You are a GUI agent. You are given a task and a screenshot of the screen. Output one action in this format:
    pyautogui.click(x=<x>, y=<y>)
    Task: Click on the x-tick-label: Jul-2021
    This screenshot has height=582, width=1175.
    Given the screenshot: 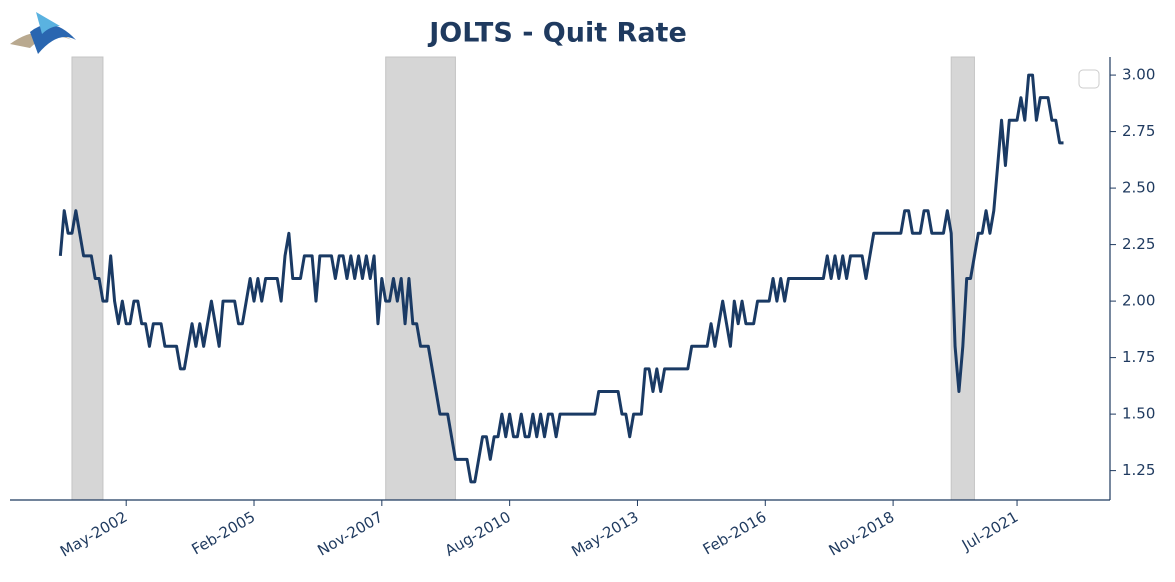 What is the action you would take?
    pyautogui.click(x=989, y=531)
    